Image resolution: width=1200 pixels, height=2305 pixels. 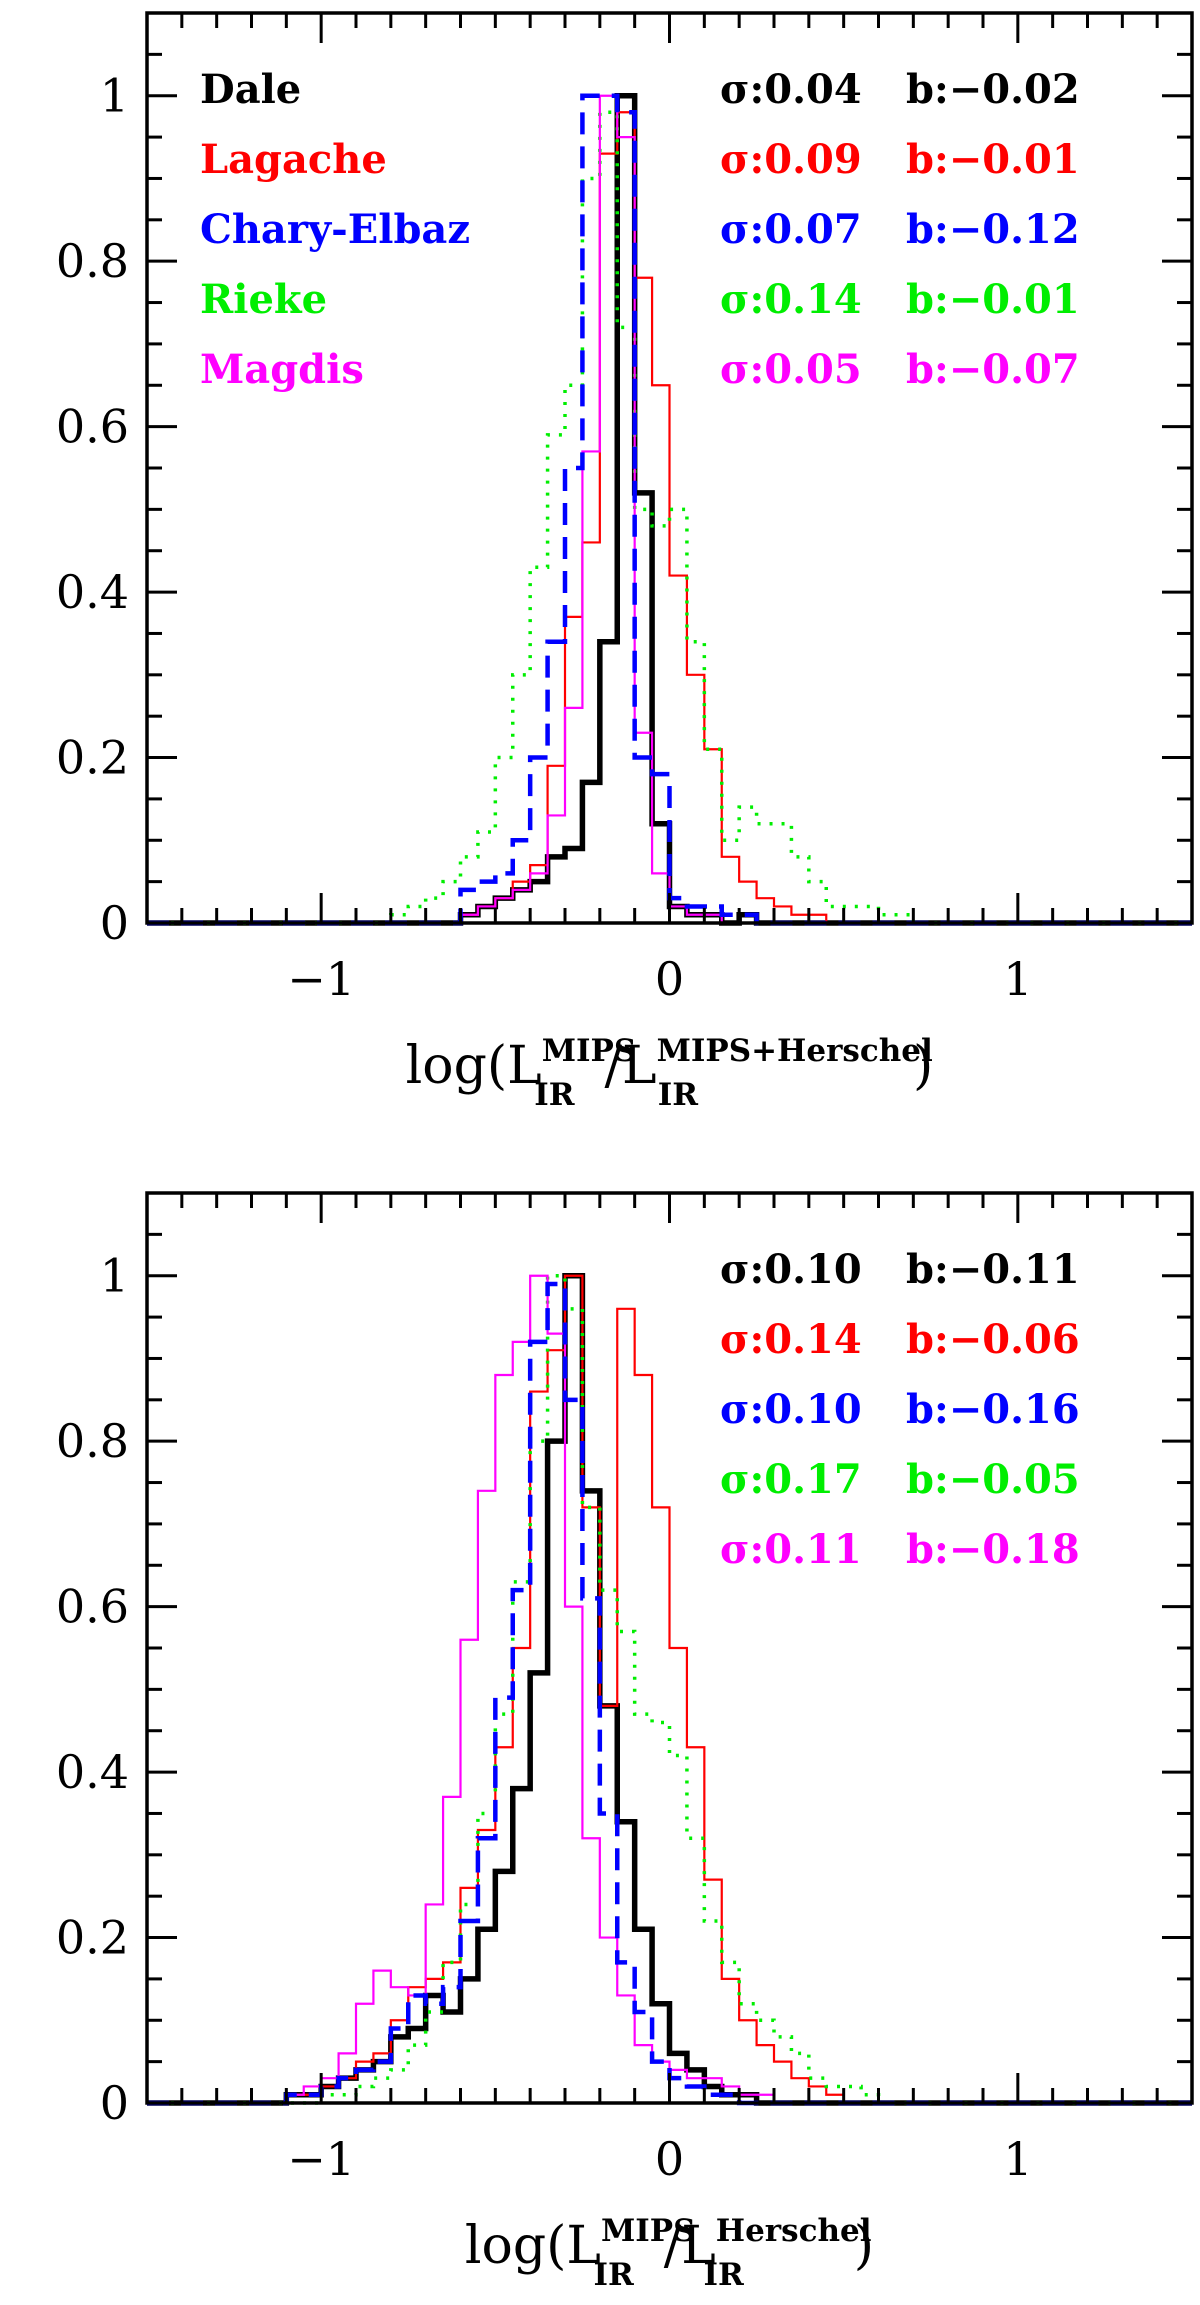 What do you see at coordinates (293, 159) in the screenshot?
I see `legend-entry-lagache: Lagache` at bounding box center [293, 159].